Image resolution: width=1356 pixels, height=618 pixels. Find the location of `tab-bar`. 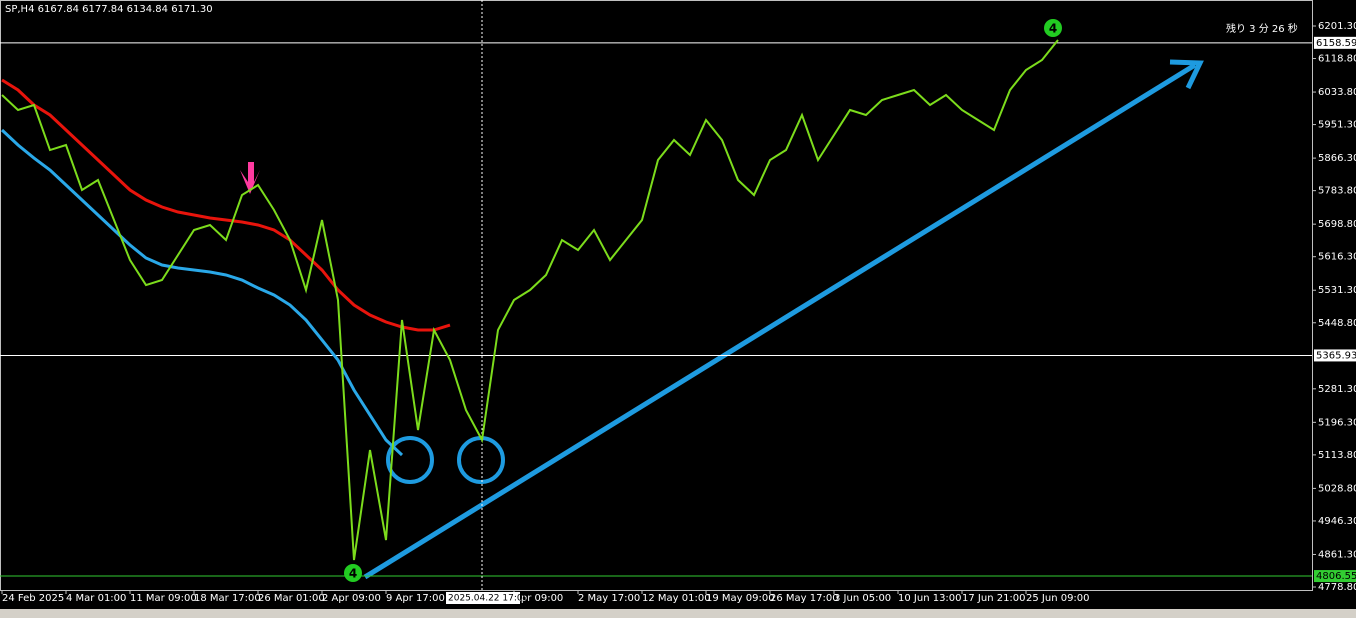

tab-bar is located at coordinates (678, 613).